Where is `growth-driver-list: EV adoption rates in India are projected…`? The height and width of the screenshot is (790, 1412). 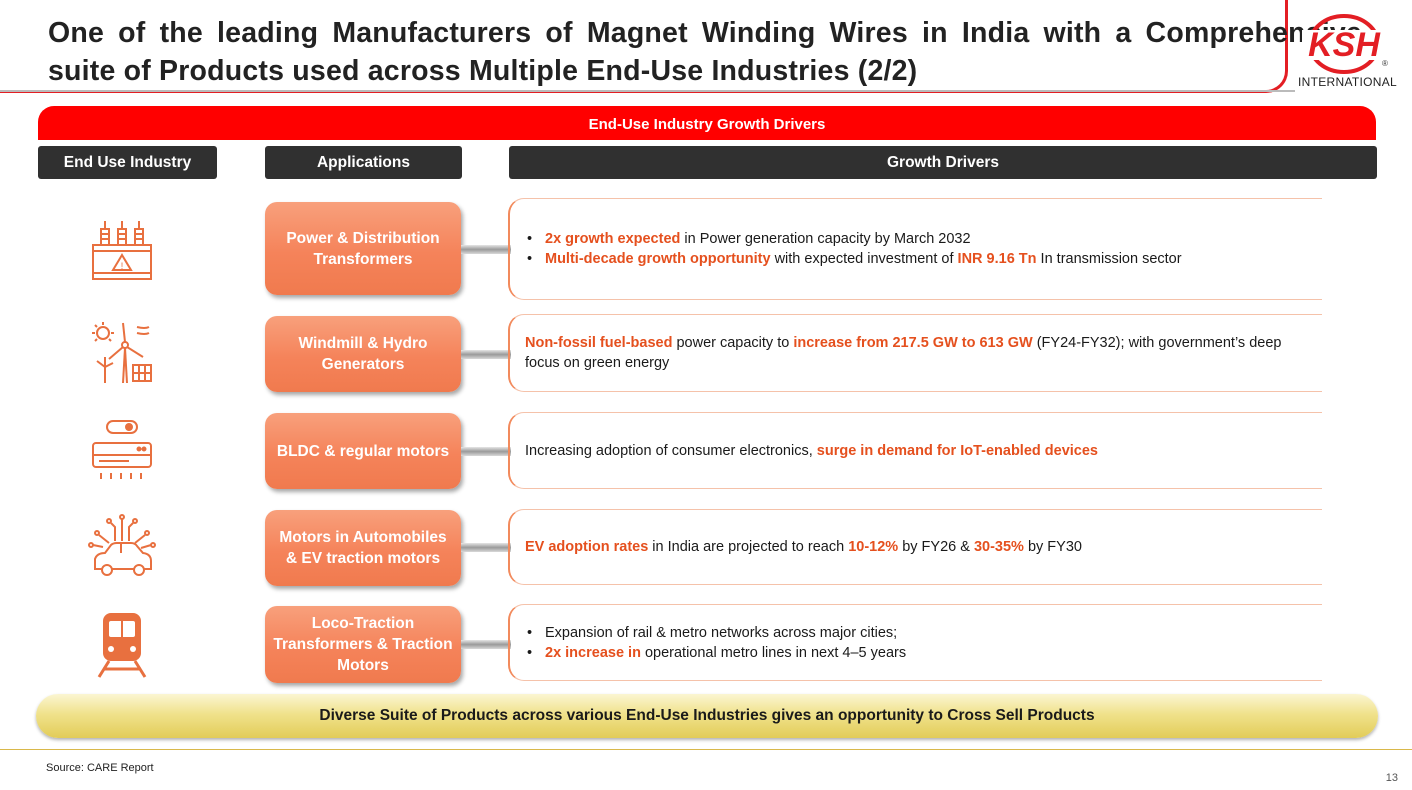
growth-driver-list: EV adoption rates in India are projected… is located at coordinates (921, 547).